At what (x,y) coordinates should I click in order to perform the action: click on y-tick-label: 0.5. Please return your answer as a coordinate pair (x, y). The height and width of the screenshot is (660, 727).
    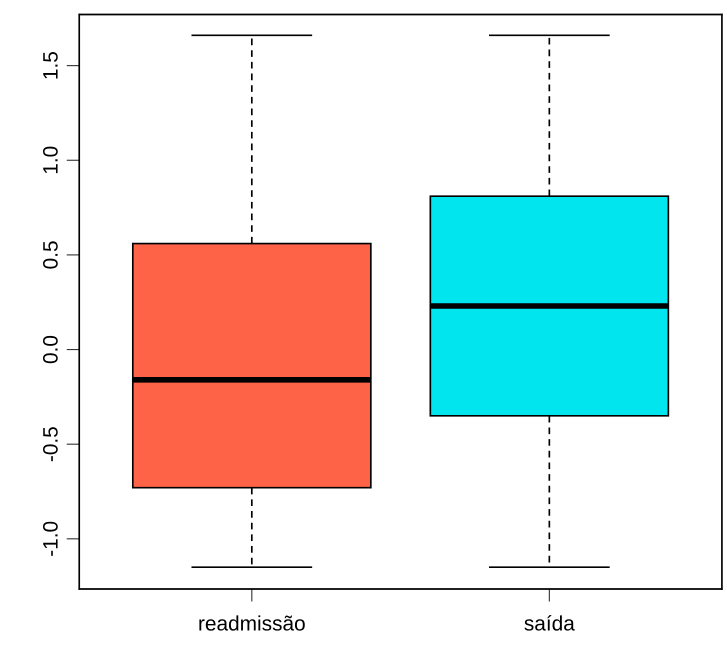
    Looking at the image, I should click on (50, 255).